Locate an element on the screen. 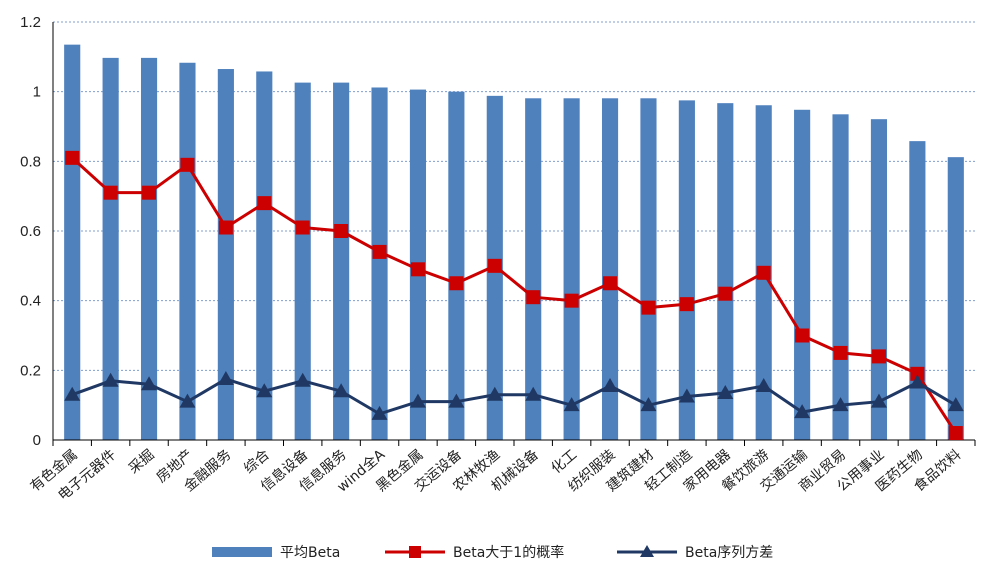 Image resolution: width=981 pixels, height=573 pixels. series-line is located at coordinates (514, 396).